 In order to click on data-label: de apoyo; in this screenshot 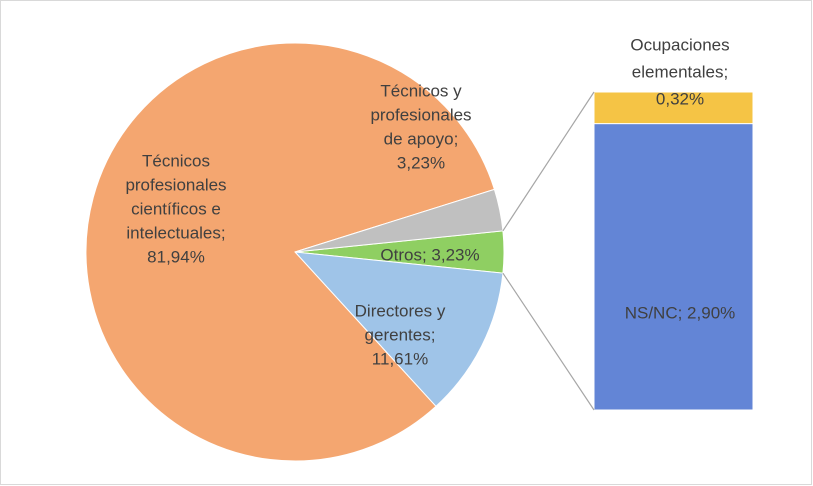, I will do `click(421, 138)`.